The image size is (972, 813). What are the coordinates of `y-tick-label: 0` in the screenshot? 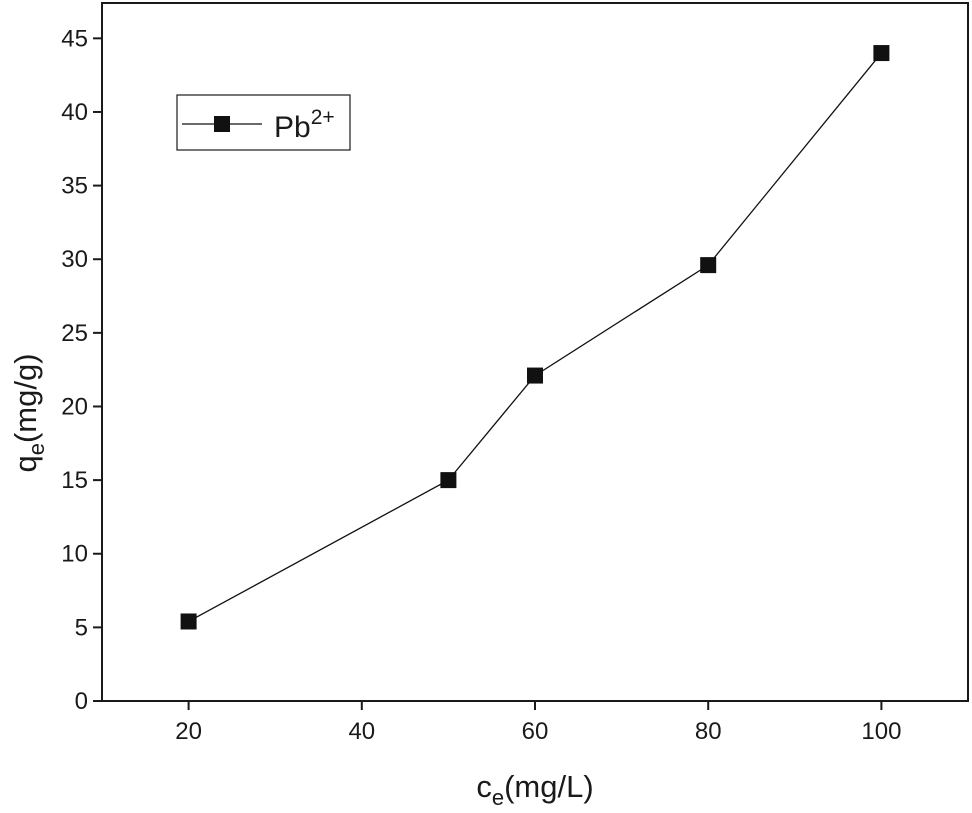 It's located at (81, 701).